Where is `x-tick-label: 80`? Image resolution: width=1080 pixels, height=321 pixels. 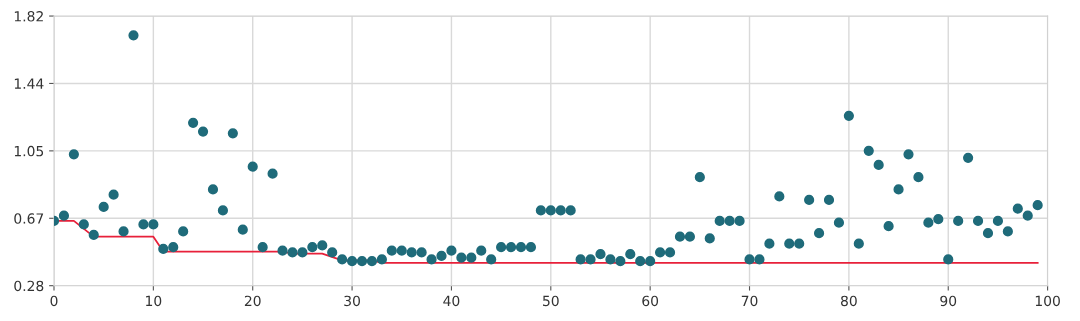
x-tick-label: 80 is located at coordinates (848, 301).